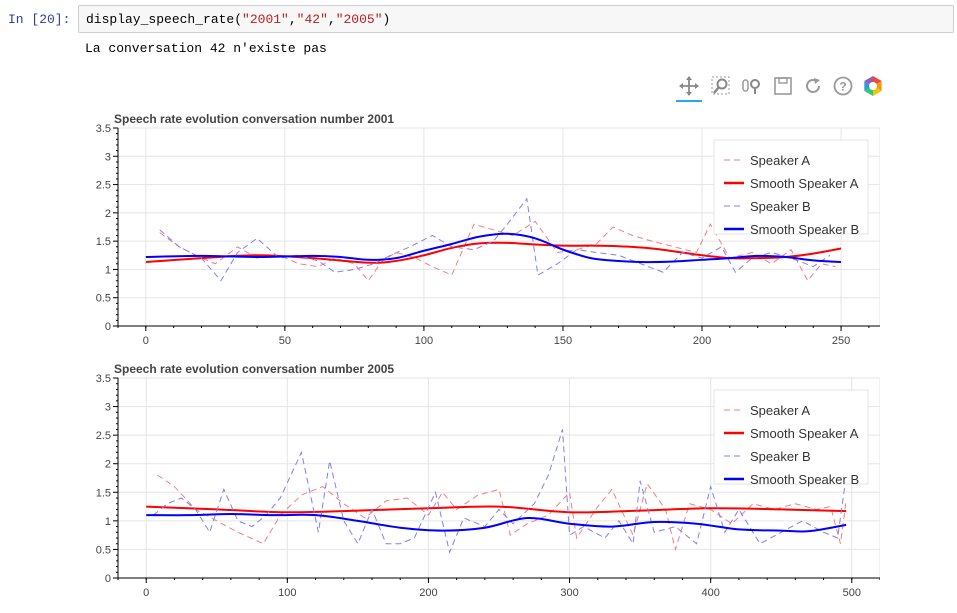  Describe the element at coordinates (312, 19) in the screenshot. I see `code-arg-2: "42"` at that location.